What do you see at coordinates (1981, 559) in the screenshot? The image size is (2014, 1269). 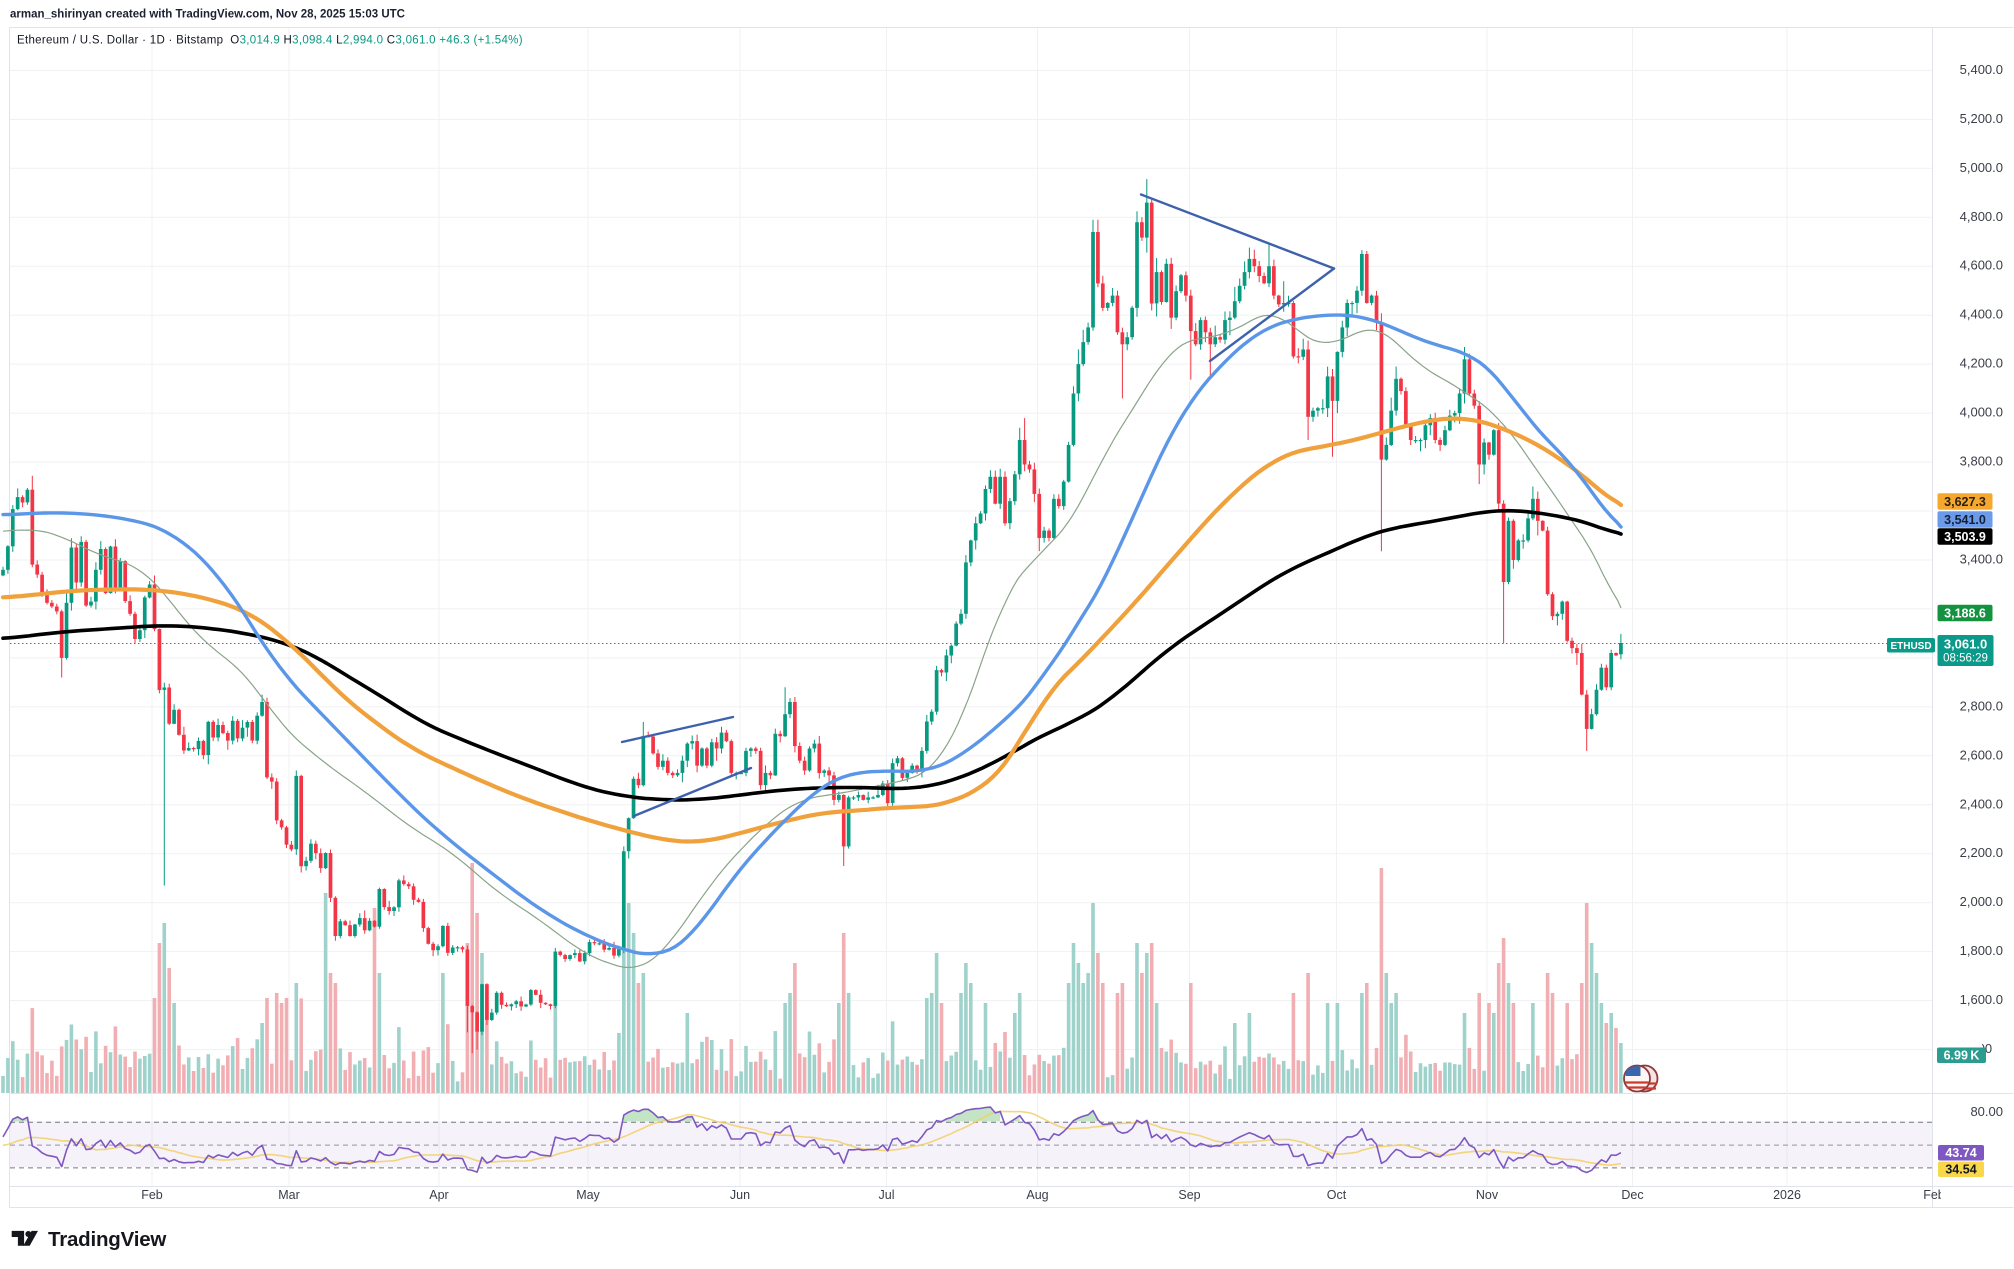 I see `svg-text: 3,400.0` at bounding box center [1981, 559].